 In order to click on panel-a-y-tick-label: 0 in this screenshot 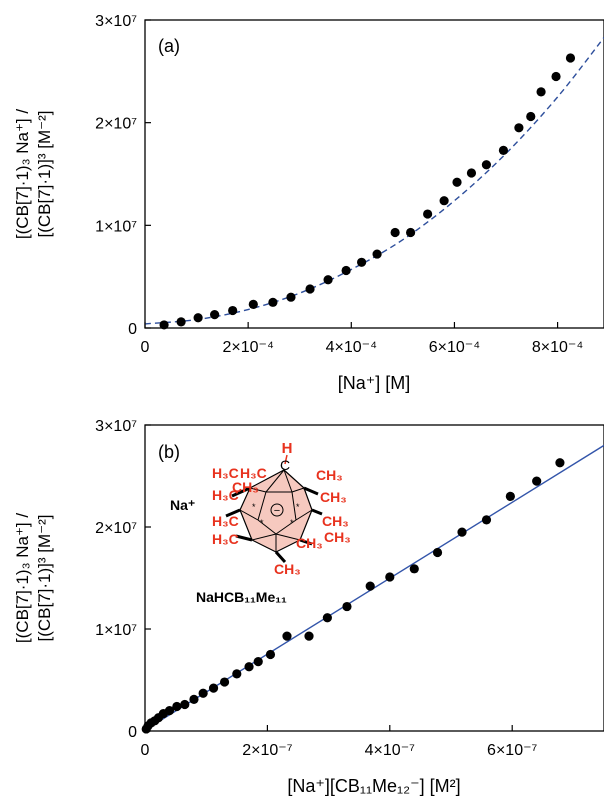, I will do `click(132, 329)`.